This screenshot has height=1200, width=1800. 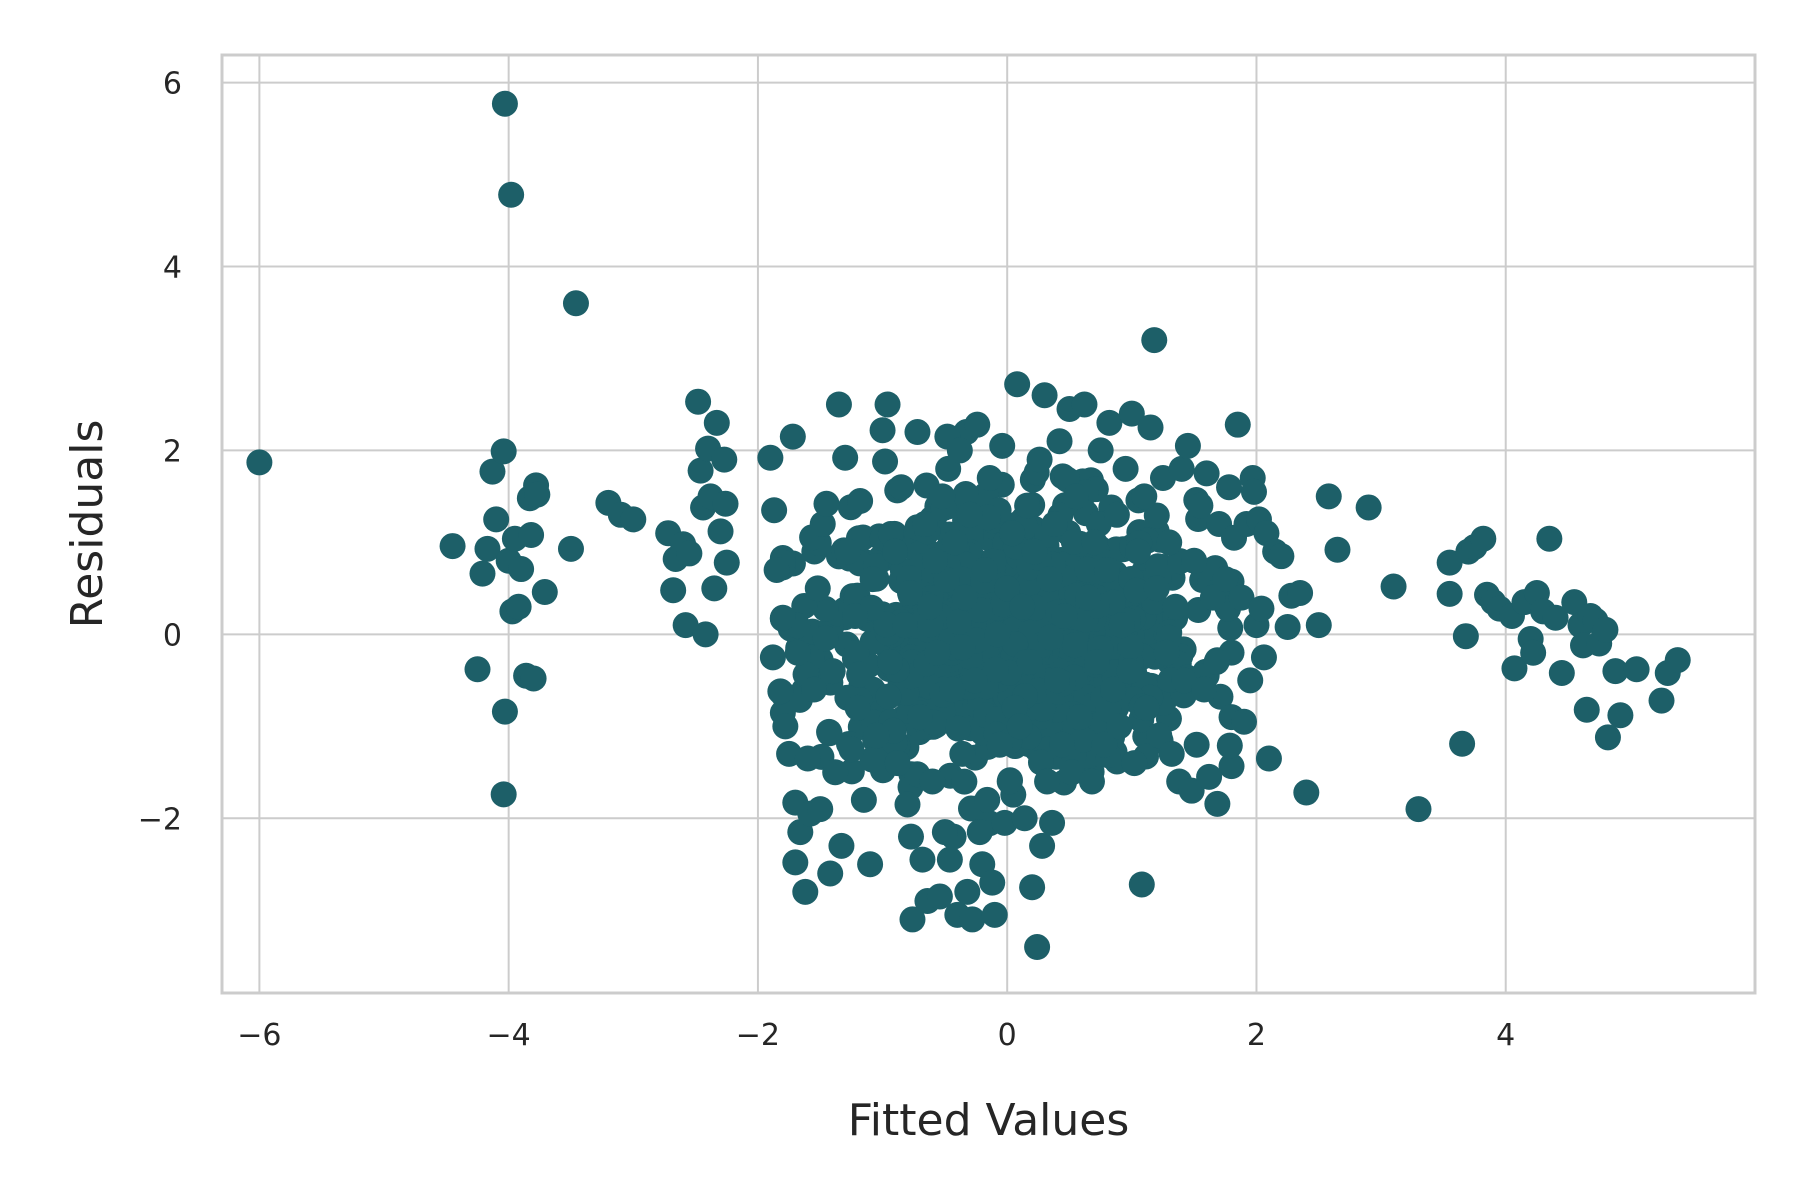 What do you see at coordinates (1007, 1035) in the screenshot?
I see `x-tick-label: 0` at bounding box center [1007, 1035].